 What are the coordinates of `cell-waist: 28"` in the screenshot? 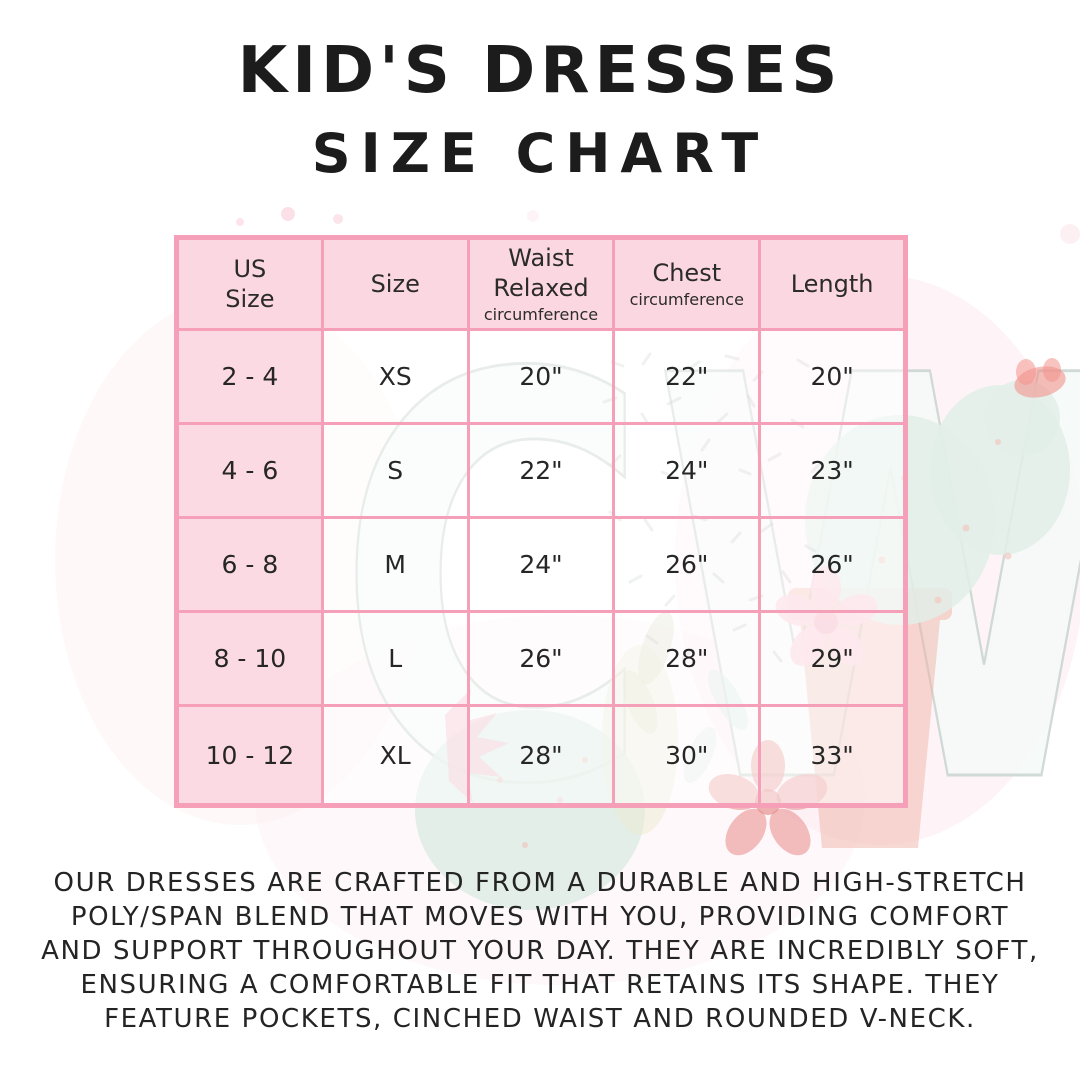 It's located at (541, 755).